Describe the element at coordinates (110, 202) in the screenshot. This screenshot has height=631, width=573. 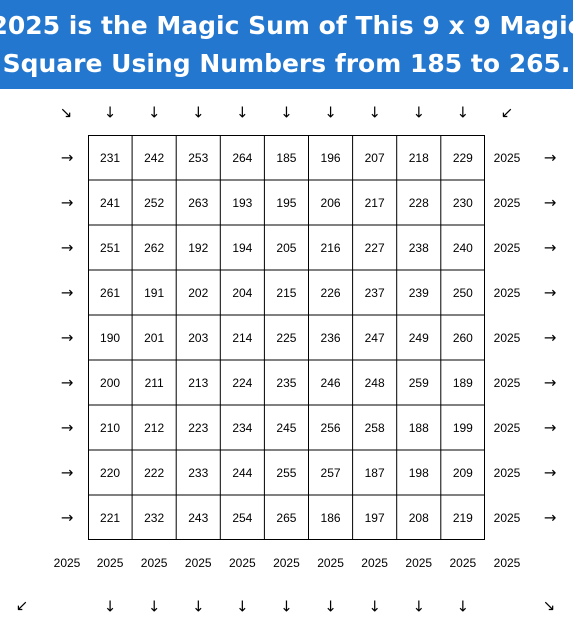
I see `grid-cell: 241` at that location.